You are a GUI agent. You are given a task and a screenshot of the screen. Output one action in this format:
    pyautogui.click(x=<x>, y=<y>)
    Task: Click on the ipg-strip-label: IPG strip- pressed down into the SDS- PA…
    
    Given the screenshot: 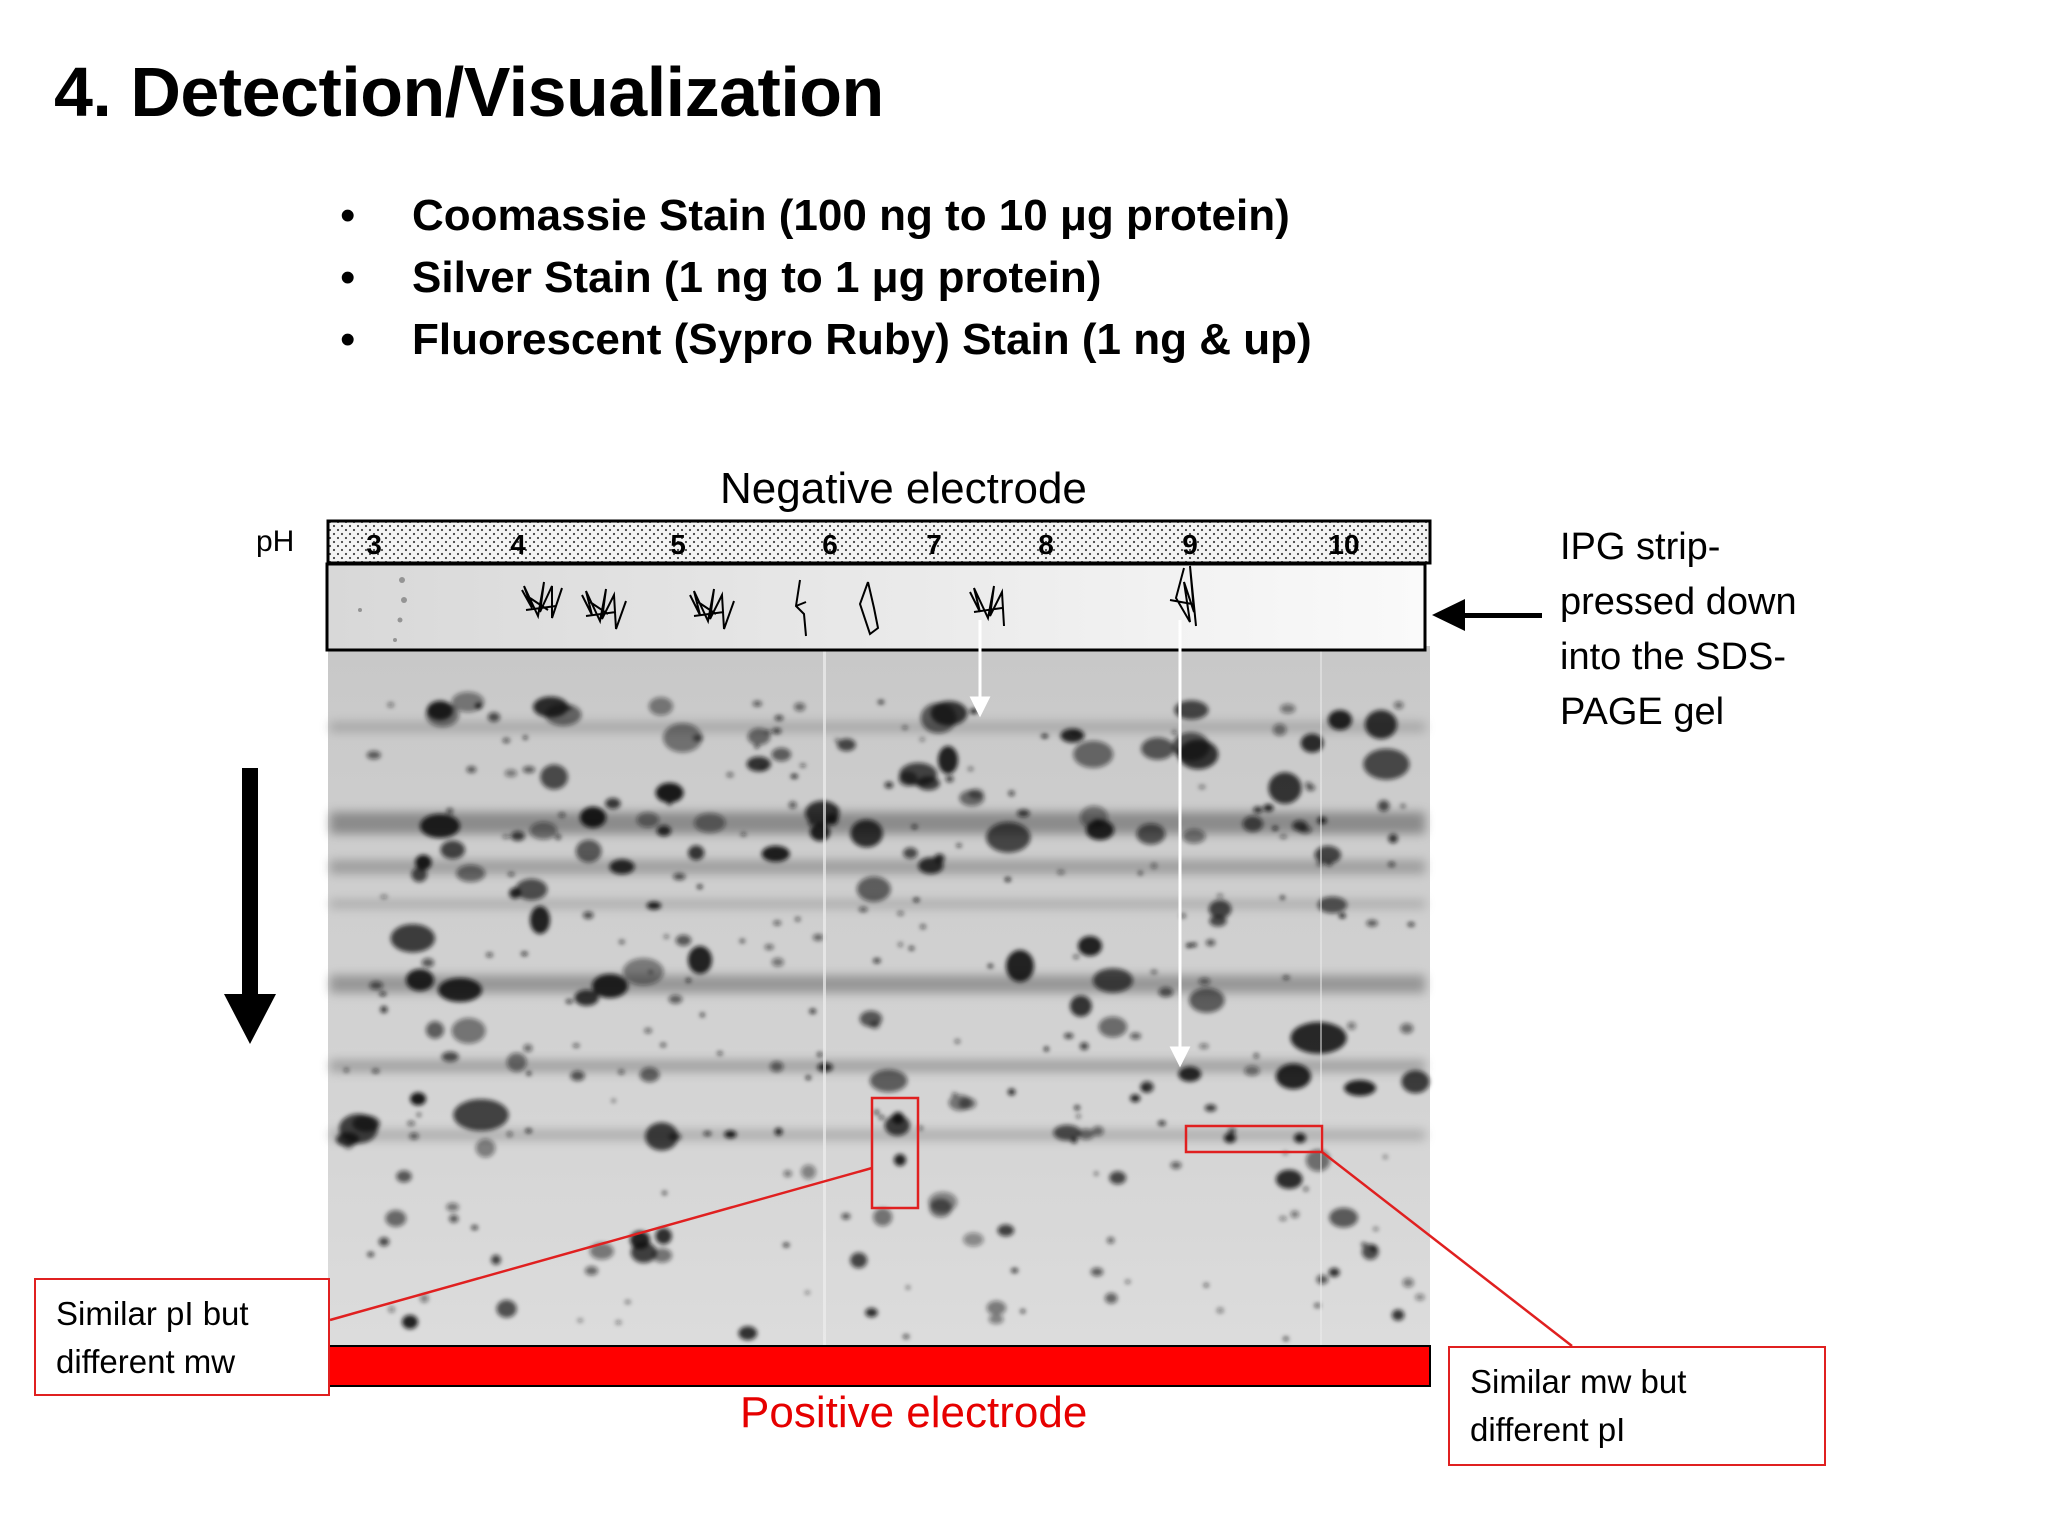 What is the action you would take?
    pyautogui.click(x=1710, y=630)
    